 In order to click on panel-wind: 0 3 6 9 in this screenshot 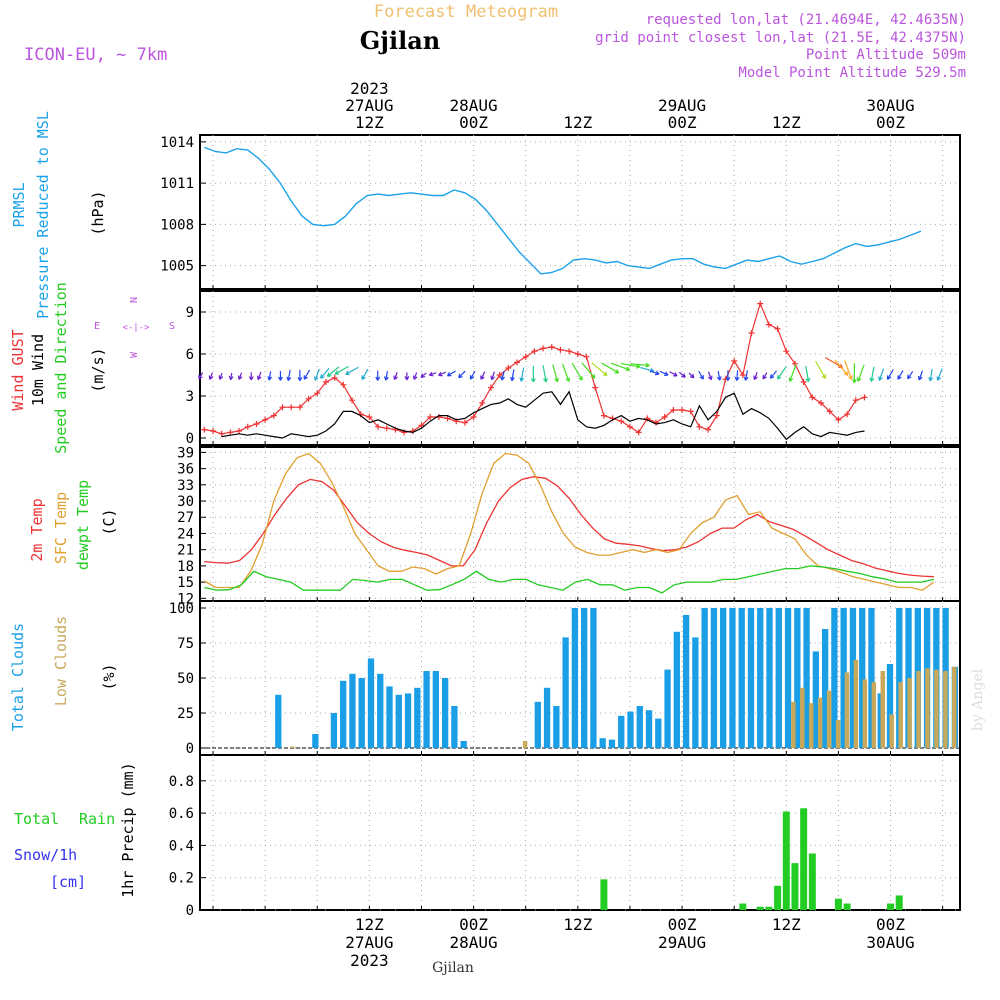, I will do `click(573, 368)`.